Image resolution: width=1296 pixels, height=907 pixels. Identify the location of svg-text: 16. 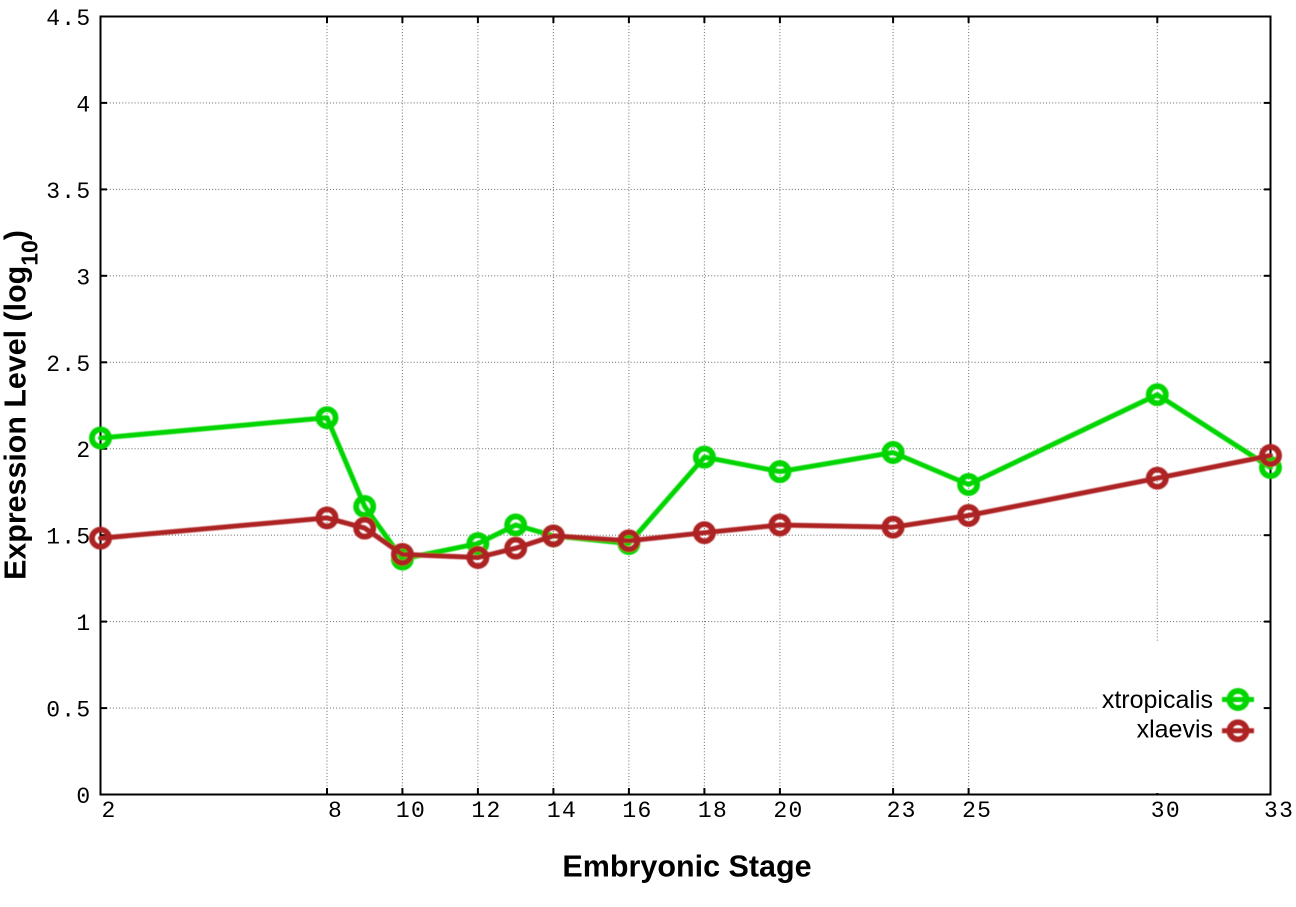
(637, 811).